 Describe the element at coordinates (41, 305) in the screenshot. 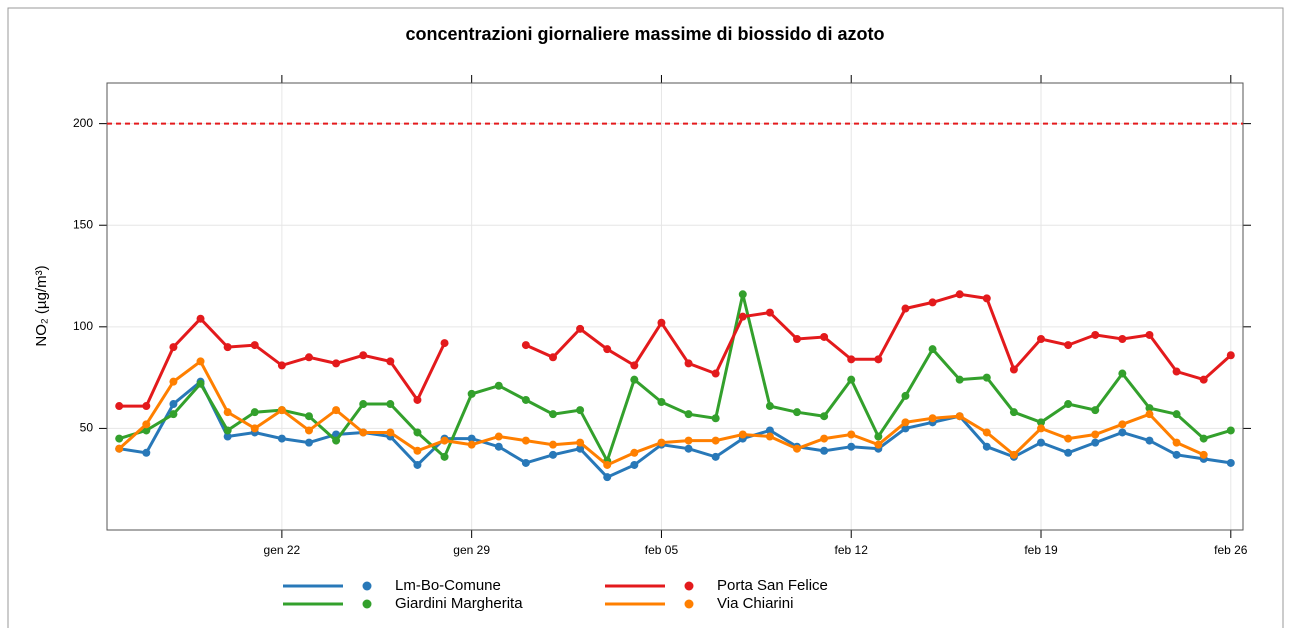

I see `y-axis-label: NO₂ (µg/m³)` at that location.